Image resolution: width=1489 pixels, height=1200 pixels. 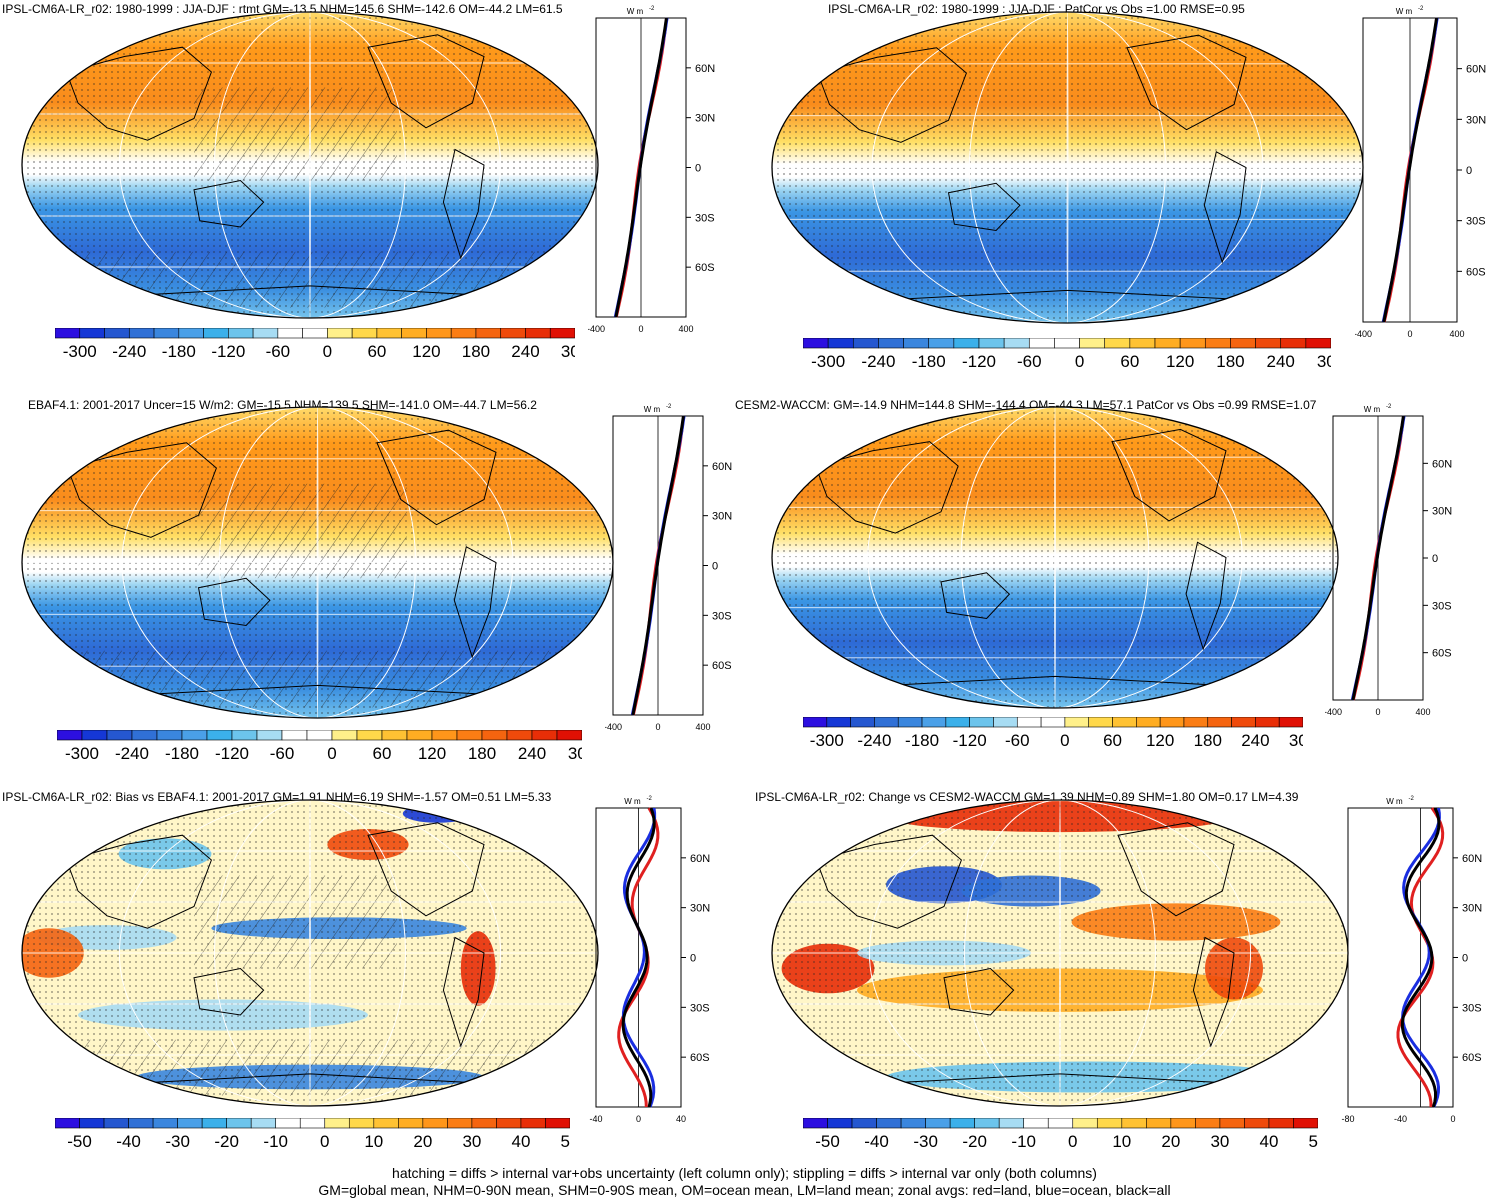 I want to click on colorbar-tick-label: 0, so click(x=331, y=753).